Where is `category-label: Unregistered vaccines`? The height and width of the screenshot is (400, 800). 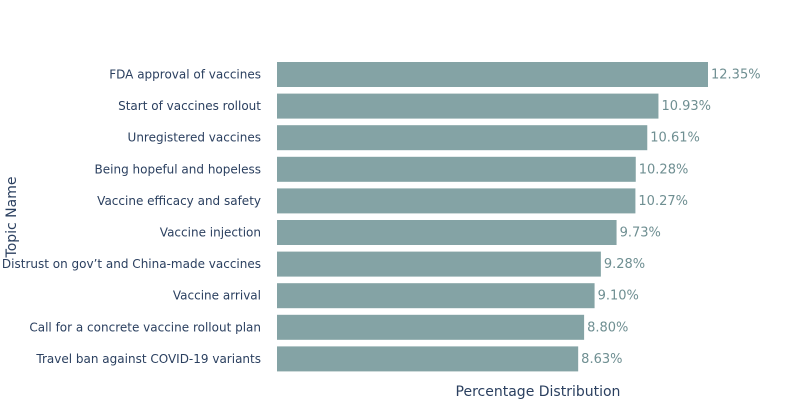
category-label: Unregistered vaccines is located at coordinates (194, 138).